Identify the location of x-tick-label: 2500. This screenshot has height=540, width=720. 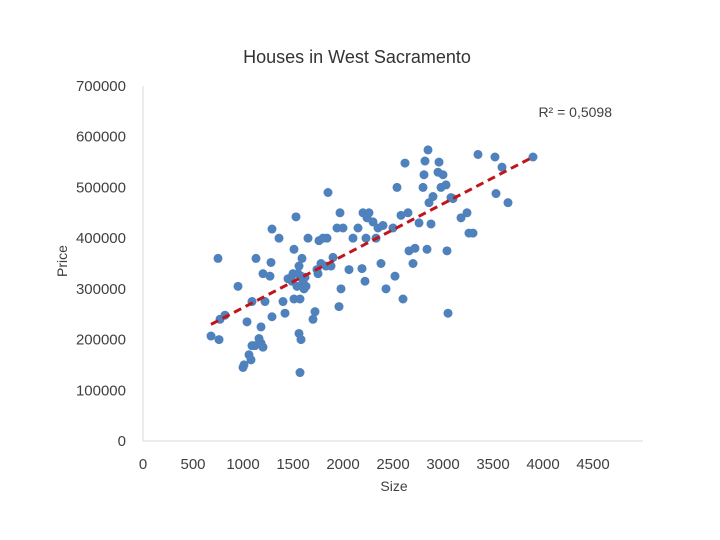
(392, 464).